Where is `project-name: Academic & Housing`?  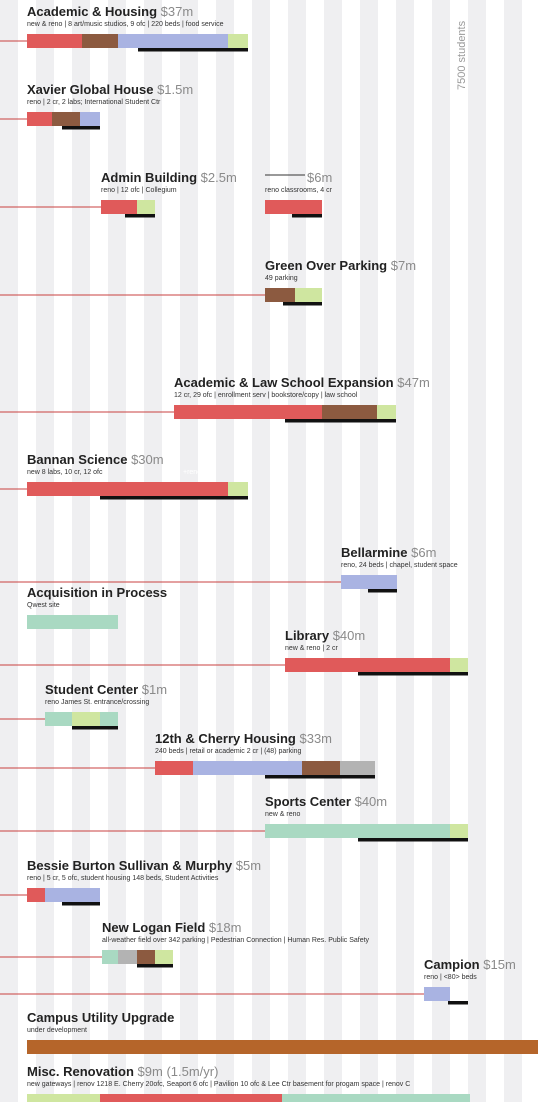
project-name: Academic & Housing is located at coordinates (92, 11).